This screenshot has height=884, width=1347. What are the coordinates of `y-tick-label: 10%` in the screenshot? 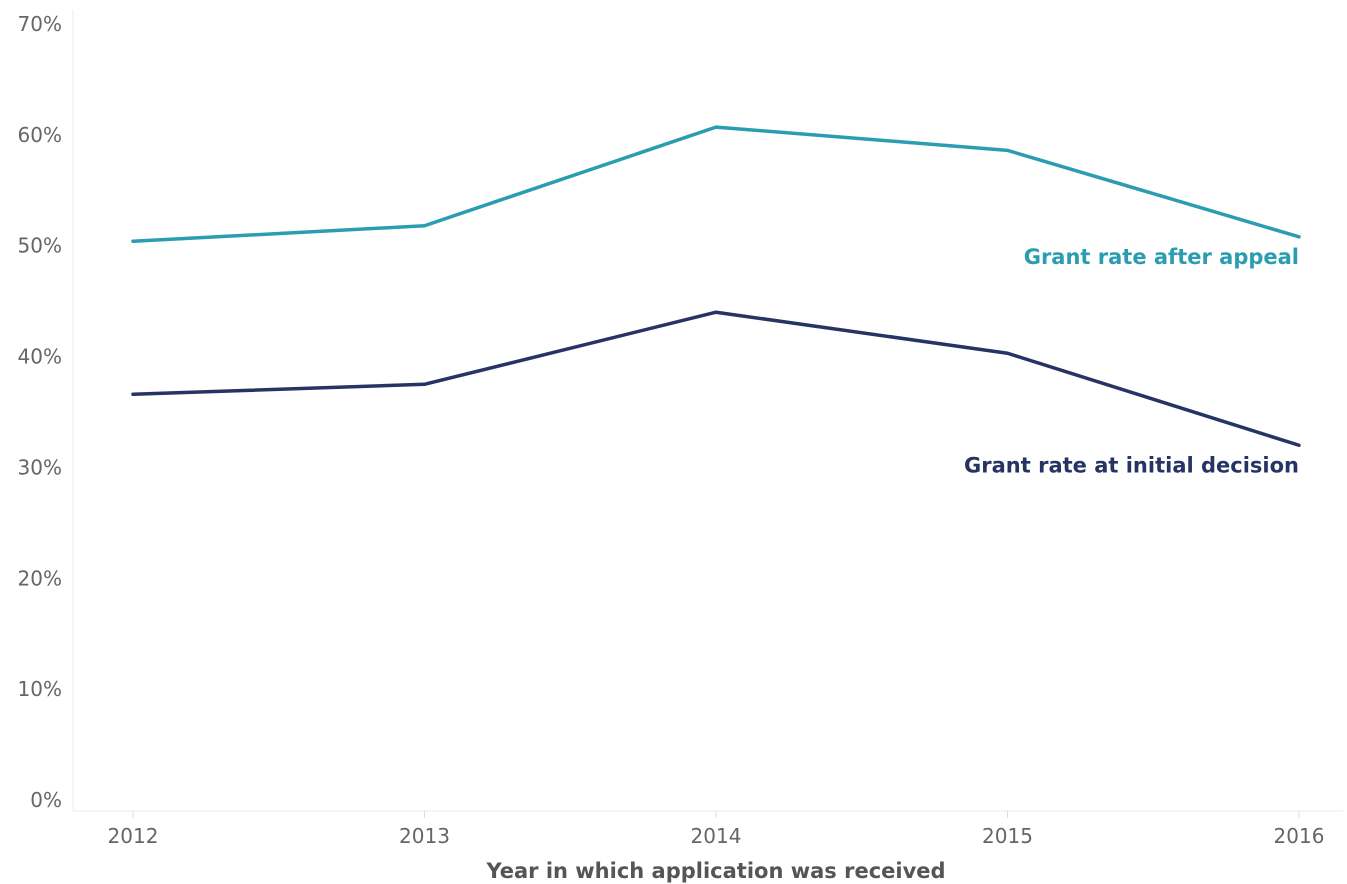 It's located at (40, 689).